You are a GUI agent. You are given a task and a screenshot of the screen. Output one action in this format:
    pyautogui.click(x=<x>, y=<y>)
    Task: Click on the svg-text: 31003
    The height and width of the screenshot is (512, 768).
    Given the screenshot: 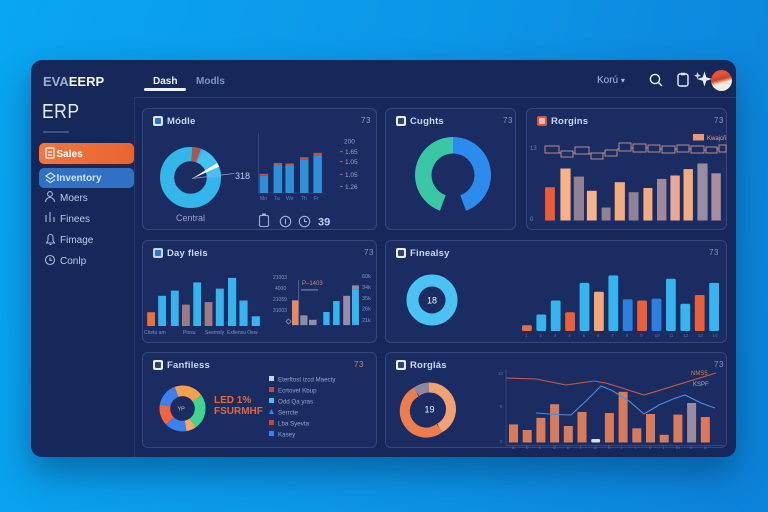 What is the action you would take?
    pyautogui.click(x=280, y=311)
    